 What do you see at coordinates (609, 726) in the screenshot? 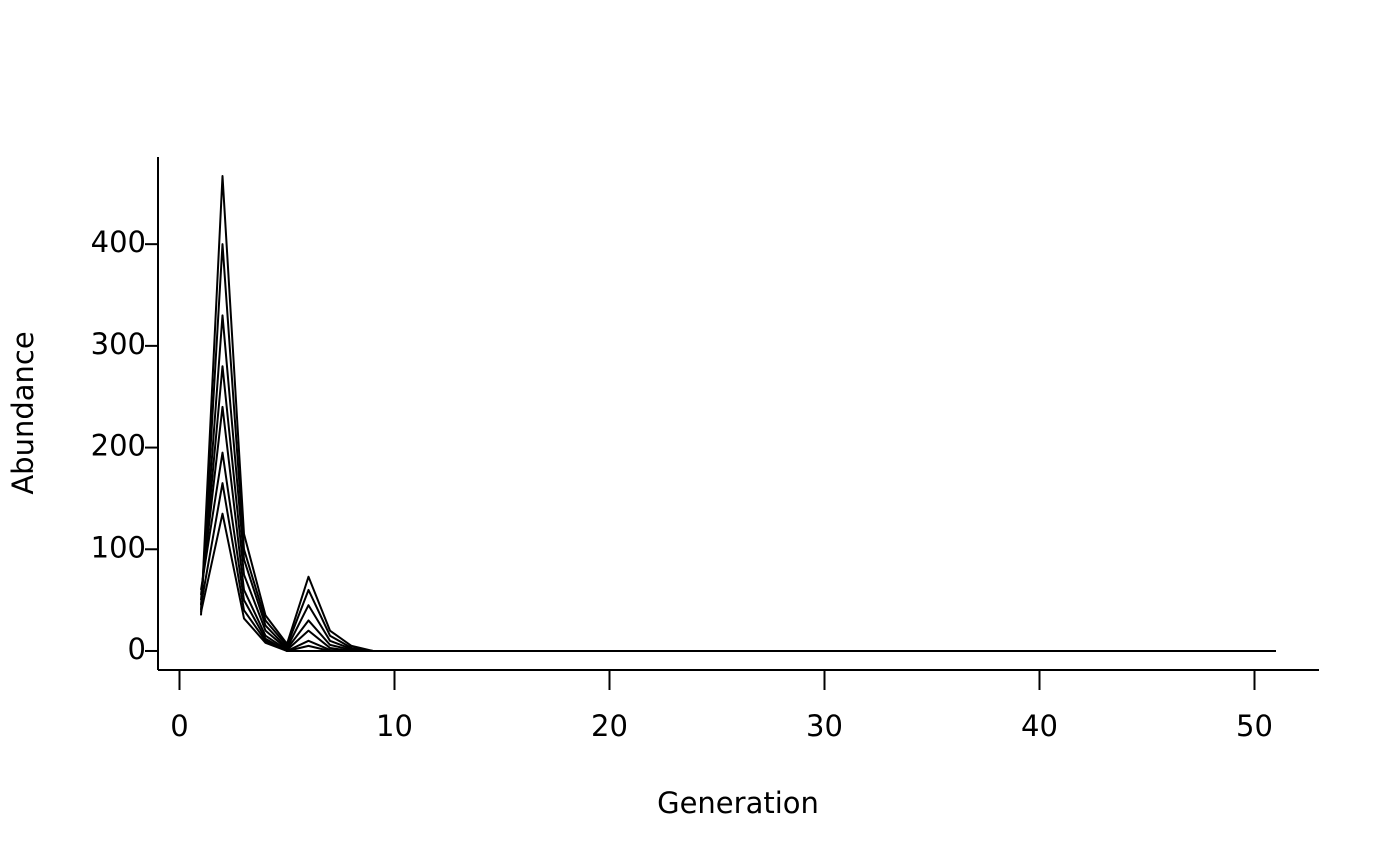
I see `x-tick-label: 20` at bounding box center [609, 726].